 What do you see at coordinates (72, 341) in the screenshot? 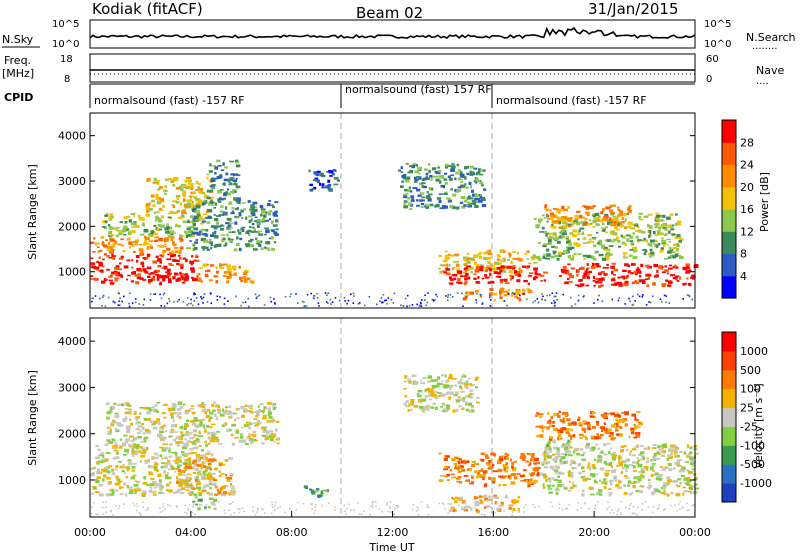
I see `velocity-ytick-label: 4000` at bounding box center [72, 341].